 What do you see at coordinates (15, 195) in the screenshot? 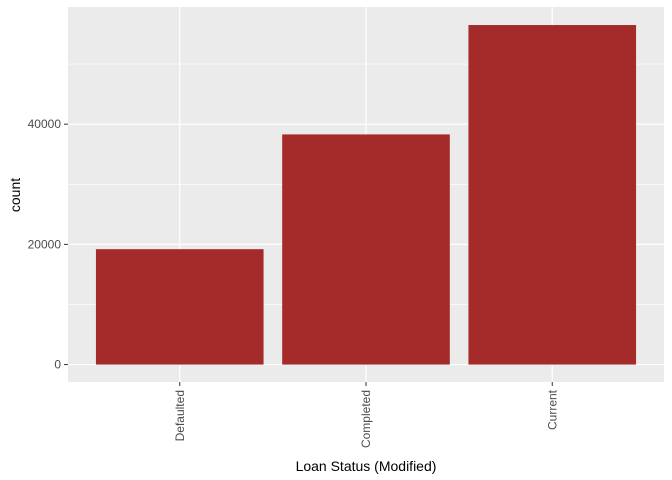
I see `y-axis-title: count` at bounding box center [15, 195].